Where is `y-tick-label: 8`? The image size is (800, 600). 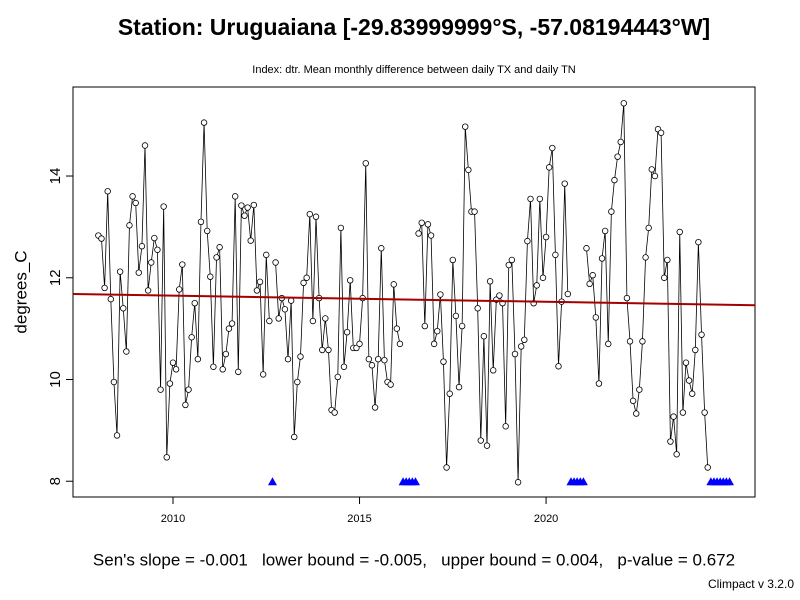 y-tick-label: 8 is located at coordinates (55, 481).